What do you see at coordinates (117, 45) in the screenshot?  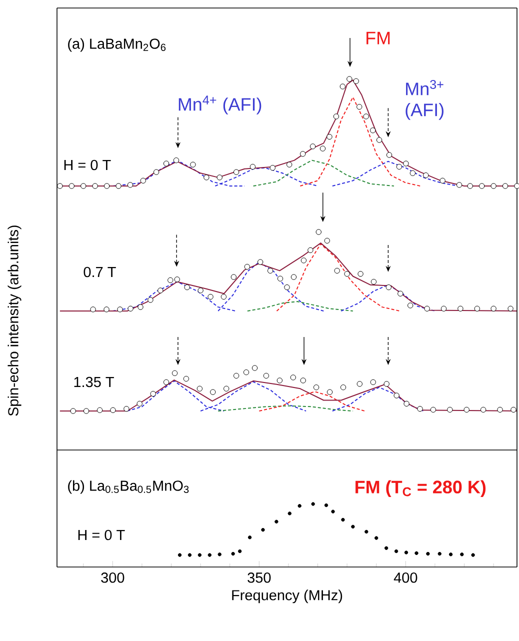 I see `chart-title: (a) LaBaMn$_{2}$O$_{6}$` at bounding box center [117, 45].